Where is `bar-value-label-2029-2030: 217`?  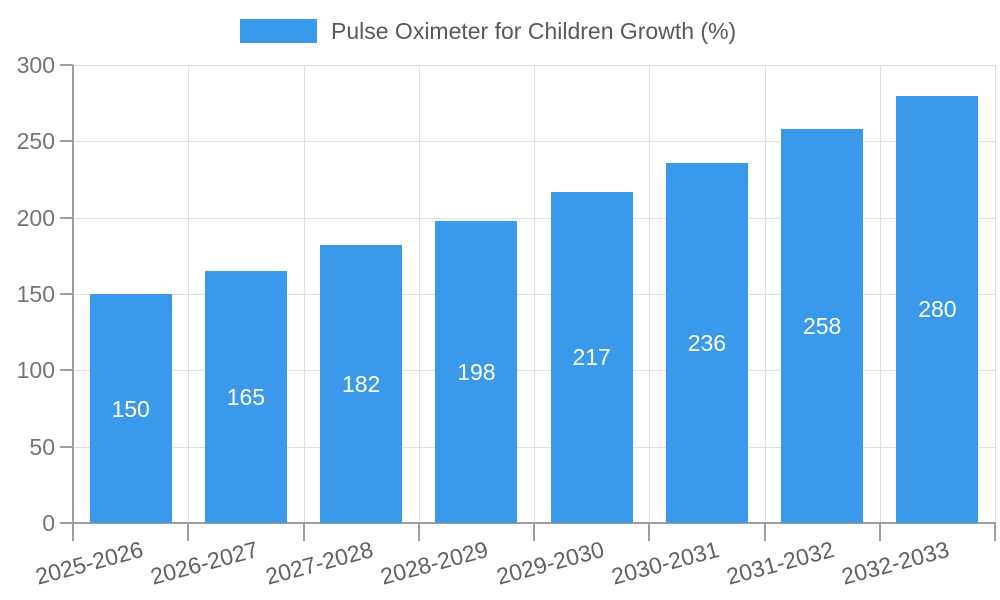
bar-value-label-2029-2030: 217 is located at coordinates (591, 357).